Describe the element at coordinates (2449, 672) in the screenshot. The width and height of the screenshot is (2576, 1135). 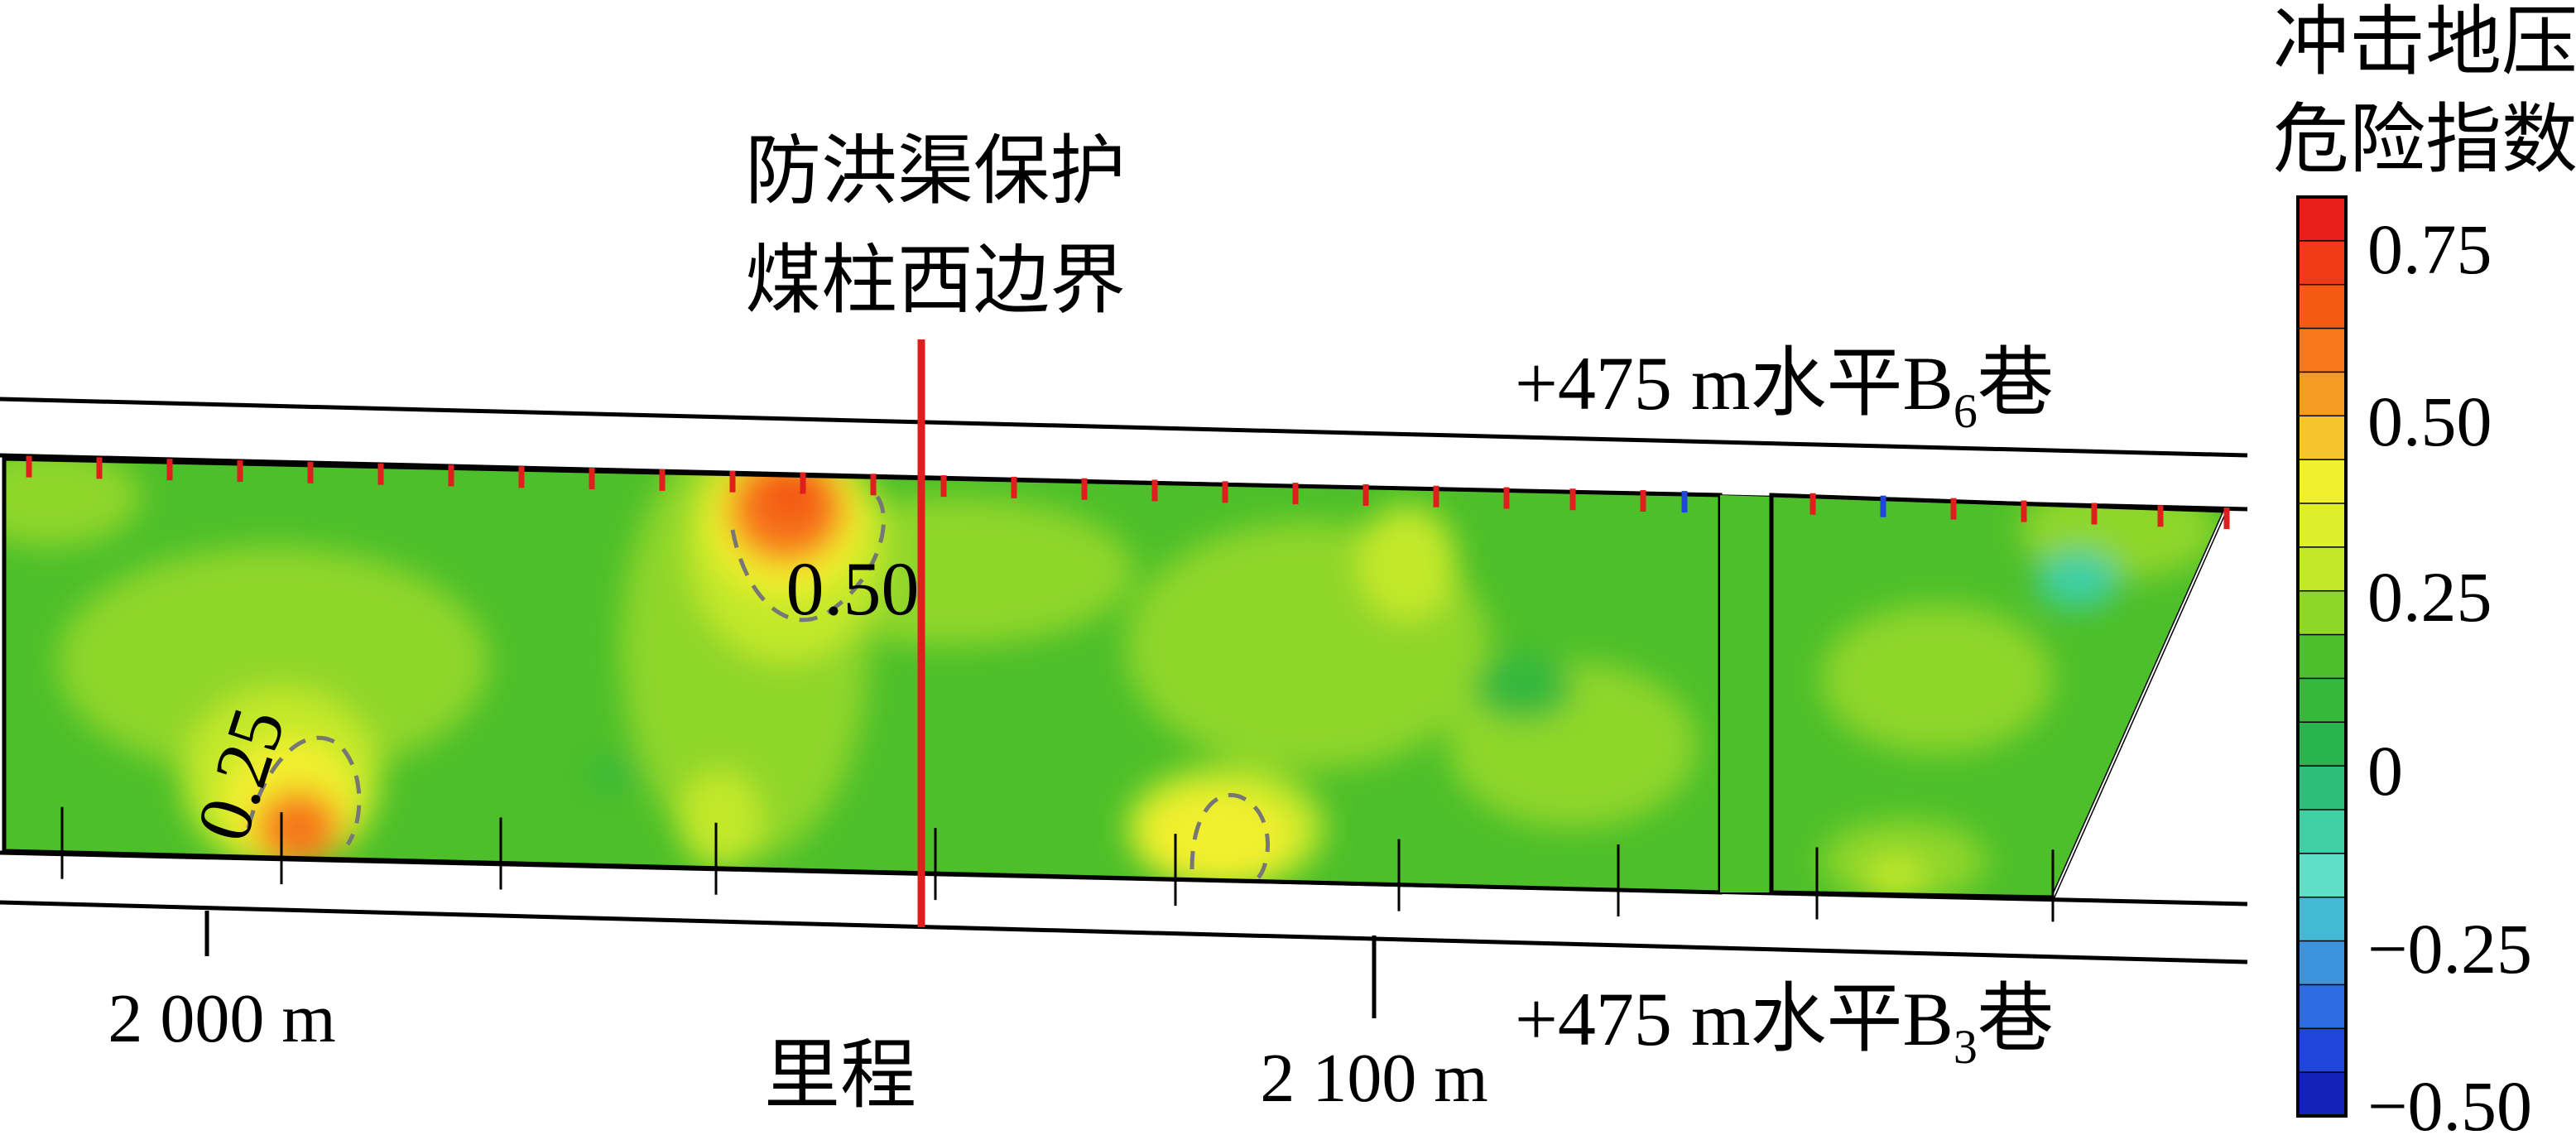
I see `colorbar-tick-labels: 0.75 0.50 0.25 0 −0.25 −0.50` at that location.